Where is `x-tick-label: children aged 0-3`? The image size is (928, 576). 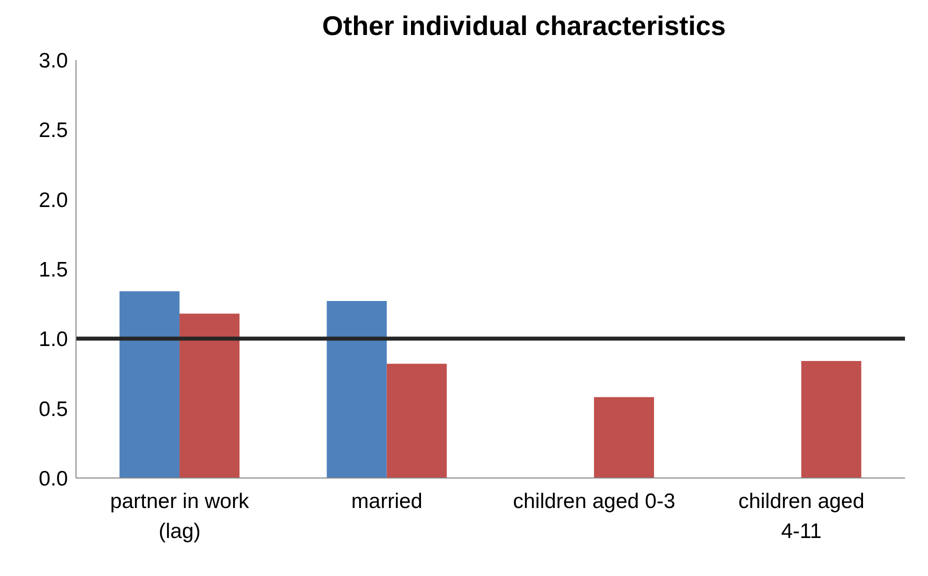
x-tick-label: children aged 0-3 is located at coordinates (594, 501).